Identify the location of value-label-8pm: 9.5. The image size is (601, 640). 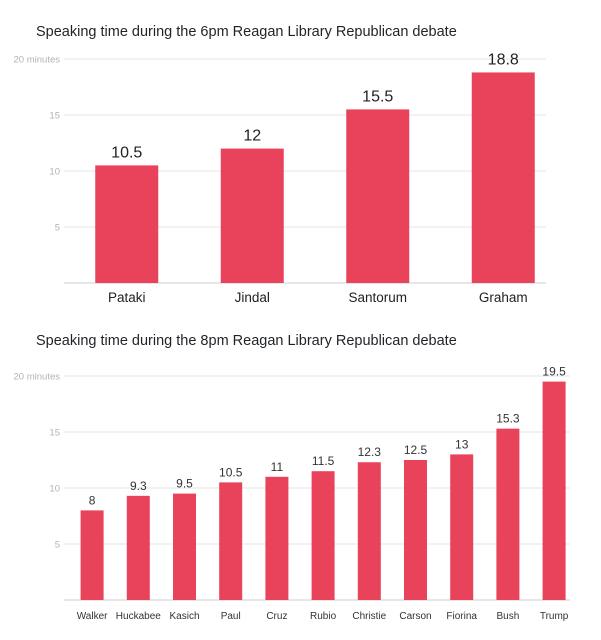
(184, 484).